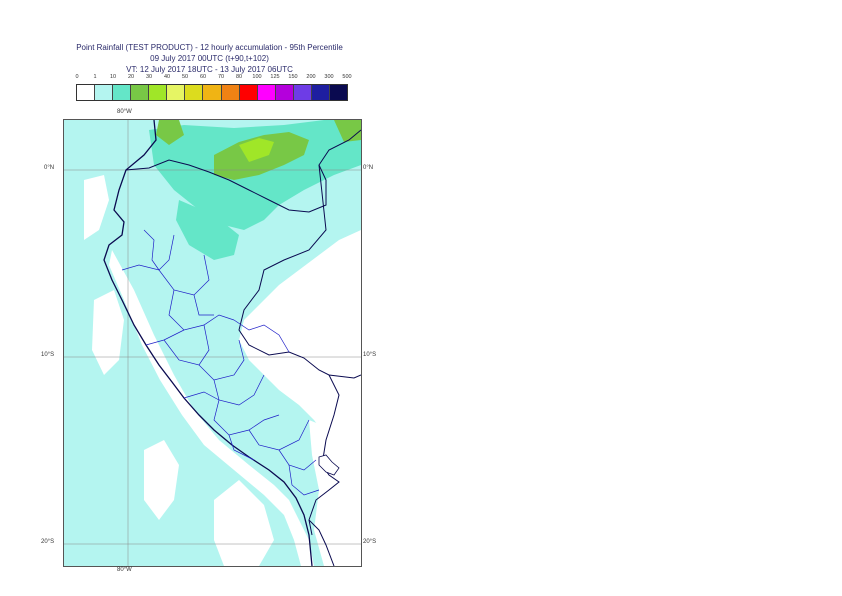 The width and height of the screenshot is (842, 596). Describe the element at coordinates (370, 542) in the screenshot. I see `lat-label-right-20s: 20°S` at that location.